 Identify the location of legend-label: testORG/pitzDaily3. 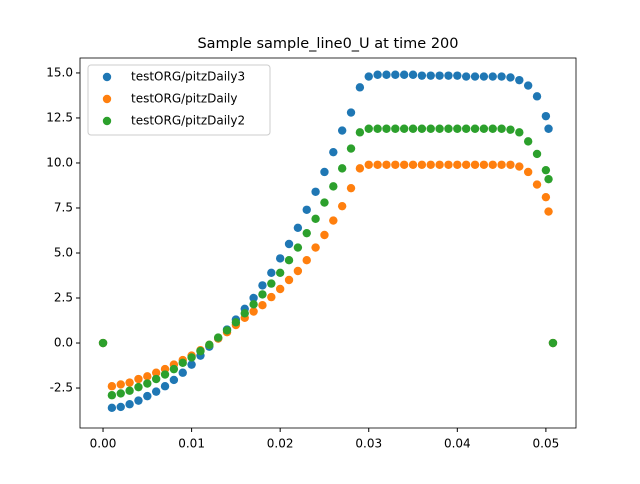
(188, 77).